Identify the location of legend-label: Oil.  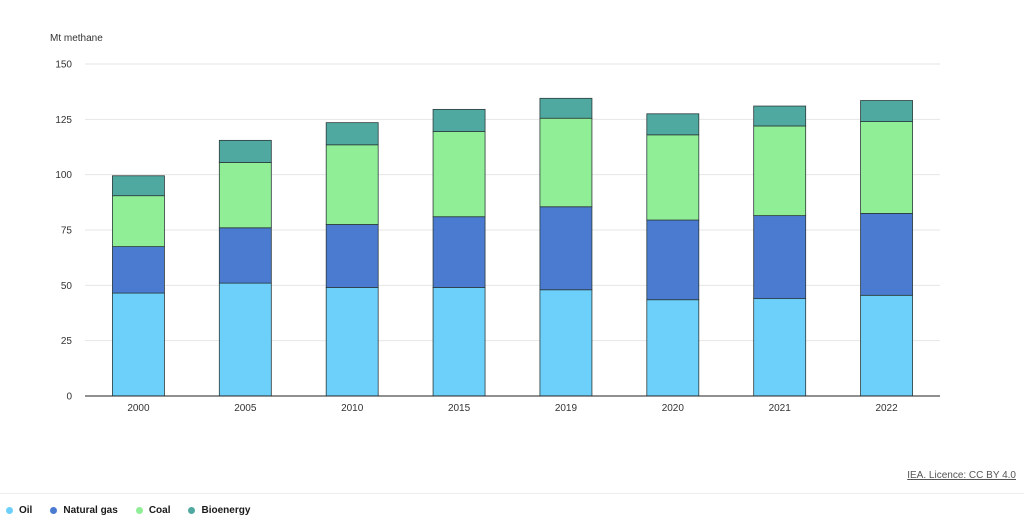
(26, 510).